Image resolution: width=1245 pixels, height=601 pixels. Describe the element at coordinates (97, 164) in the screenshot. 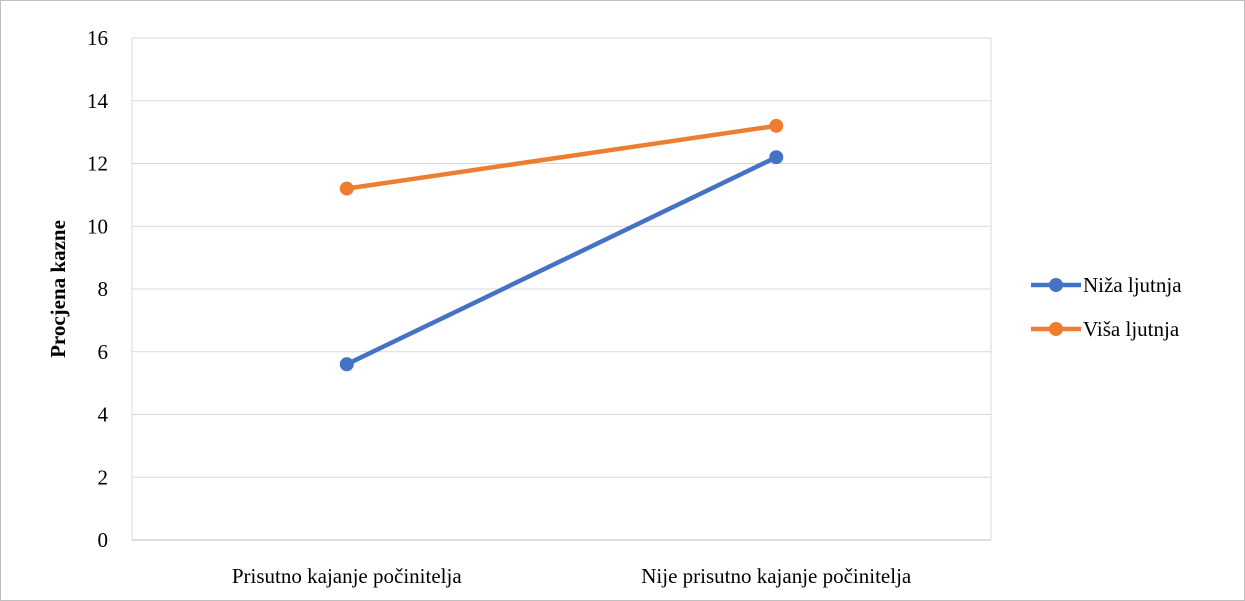

I see `y-tick-label: 12` at that location.